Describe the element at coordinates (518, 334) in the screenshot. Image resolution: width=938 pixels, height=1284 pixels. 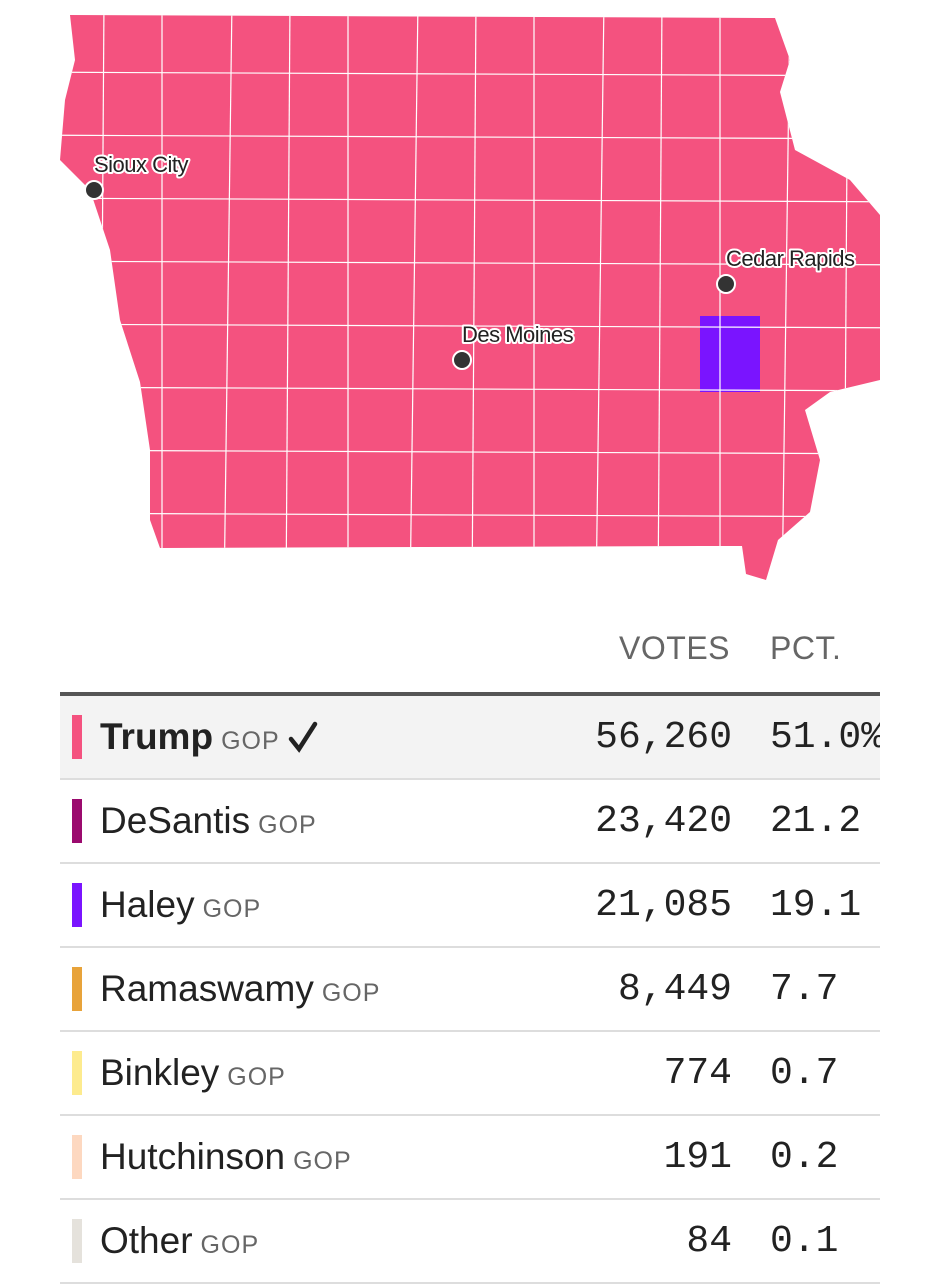
I see `city-label: Des Moines` at that location.